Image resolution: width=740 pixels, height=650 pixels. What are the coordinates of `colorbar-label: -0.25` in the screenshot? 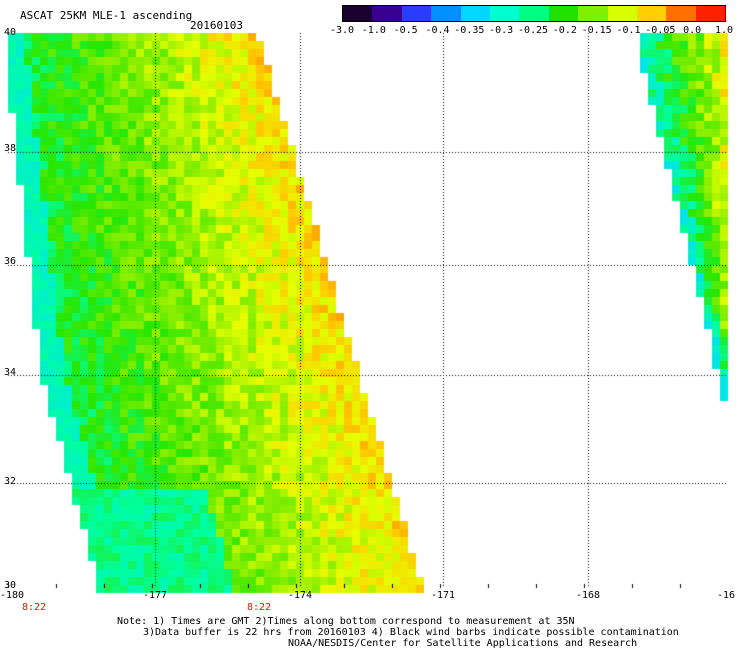 It's located at (533, 30).